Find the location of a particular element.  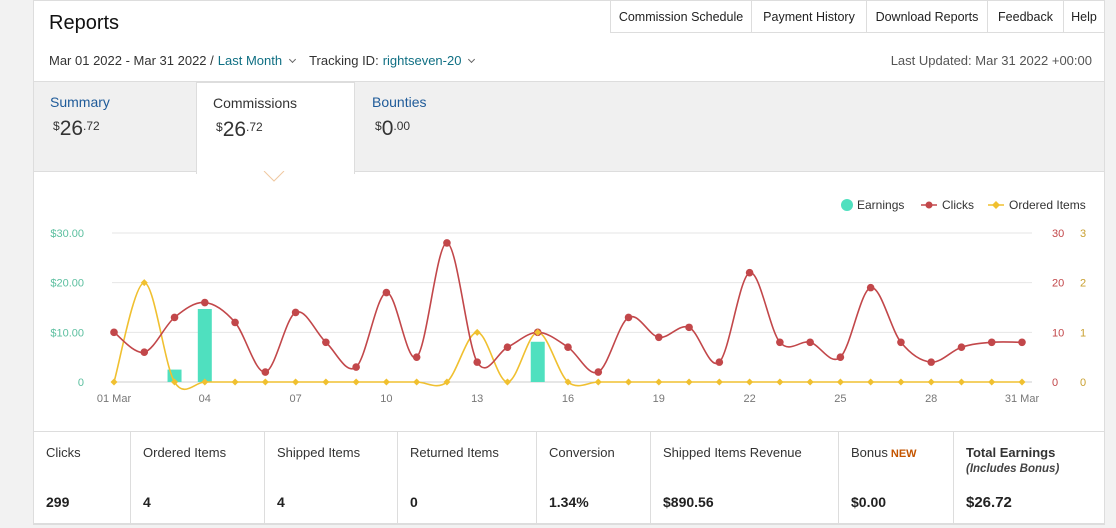

metric-shipped-revenue: Shipped Items Revenue $890.56 is located at coordinates (745, 478).